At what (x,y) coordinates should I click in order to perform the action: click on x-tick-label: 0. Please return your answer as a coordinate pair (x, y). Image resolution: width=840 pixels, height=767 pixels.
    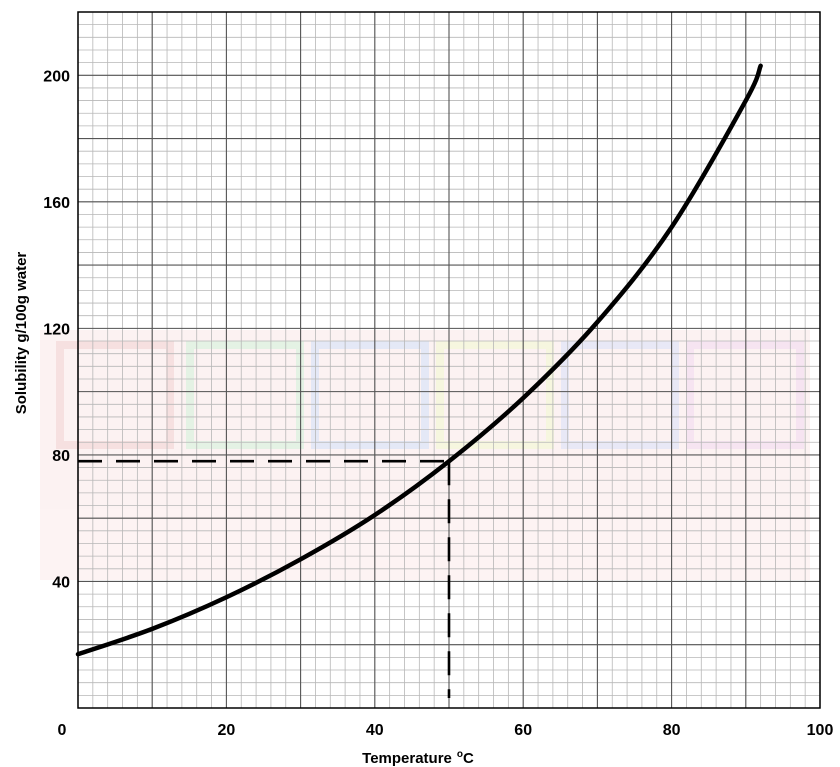
    Looking at the image, I should click on (62, 730).